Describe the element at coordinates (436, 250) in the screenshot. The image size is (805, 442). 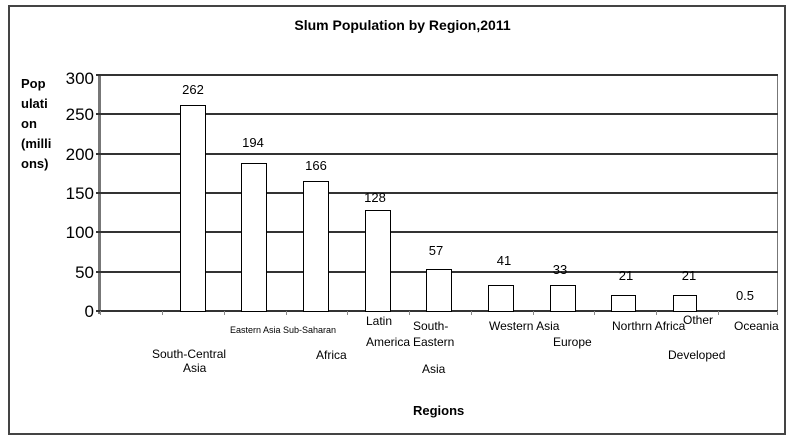
I see `value-label: 57` at that location.